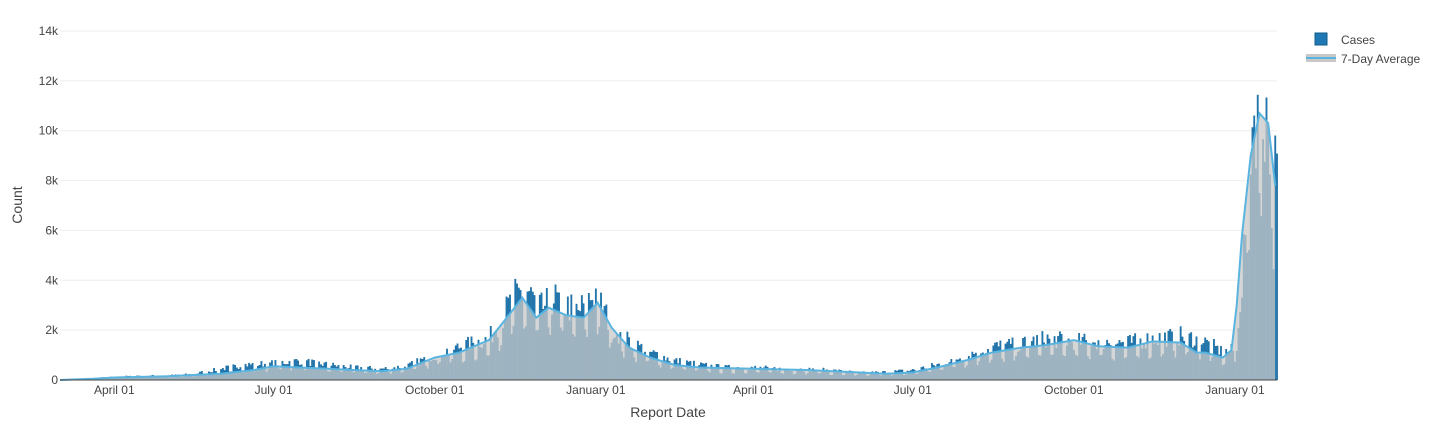  I want to click on legend-cases-label: Cases, so click(1358, 40).